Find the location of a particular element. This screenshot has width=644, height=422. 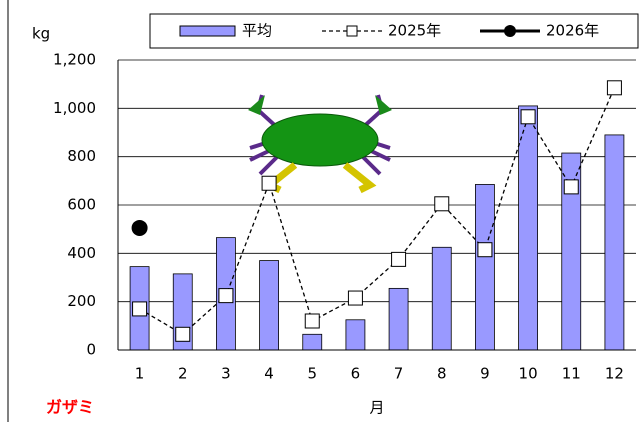

x-tick-label: 11 is located at coordinates (571, 374).